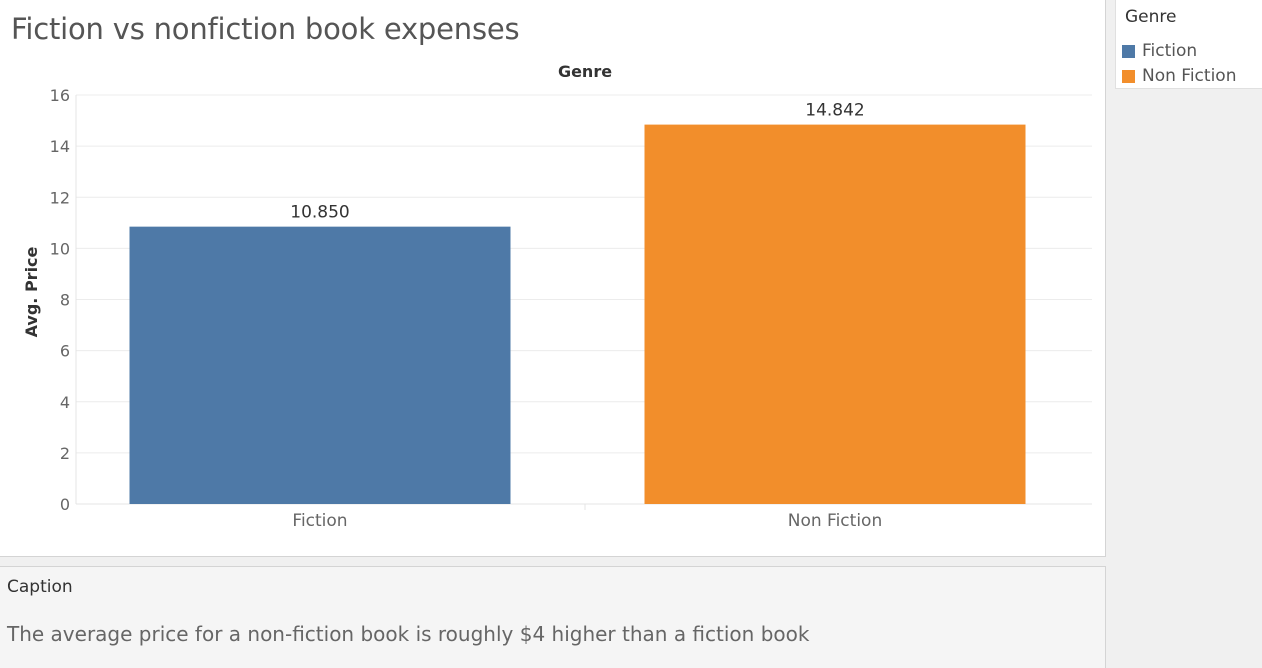 Image resolution: width=1262 pixels, height=668 pixels. I want to click on page-title: Fiction vs nonfiction book expenses, so click(265, 29).